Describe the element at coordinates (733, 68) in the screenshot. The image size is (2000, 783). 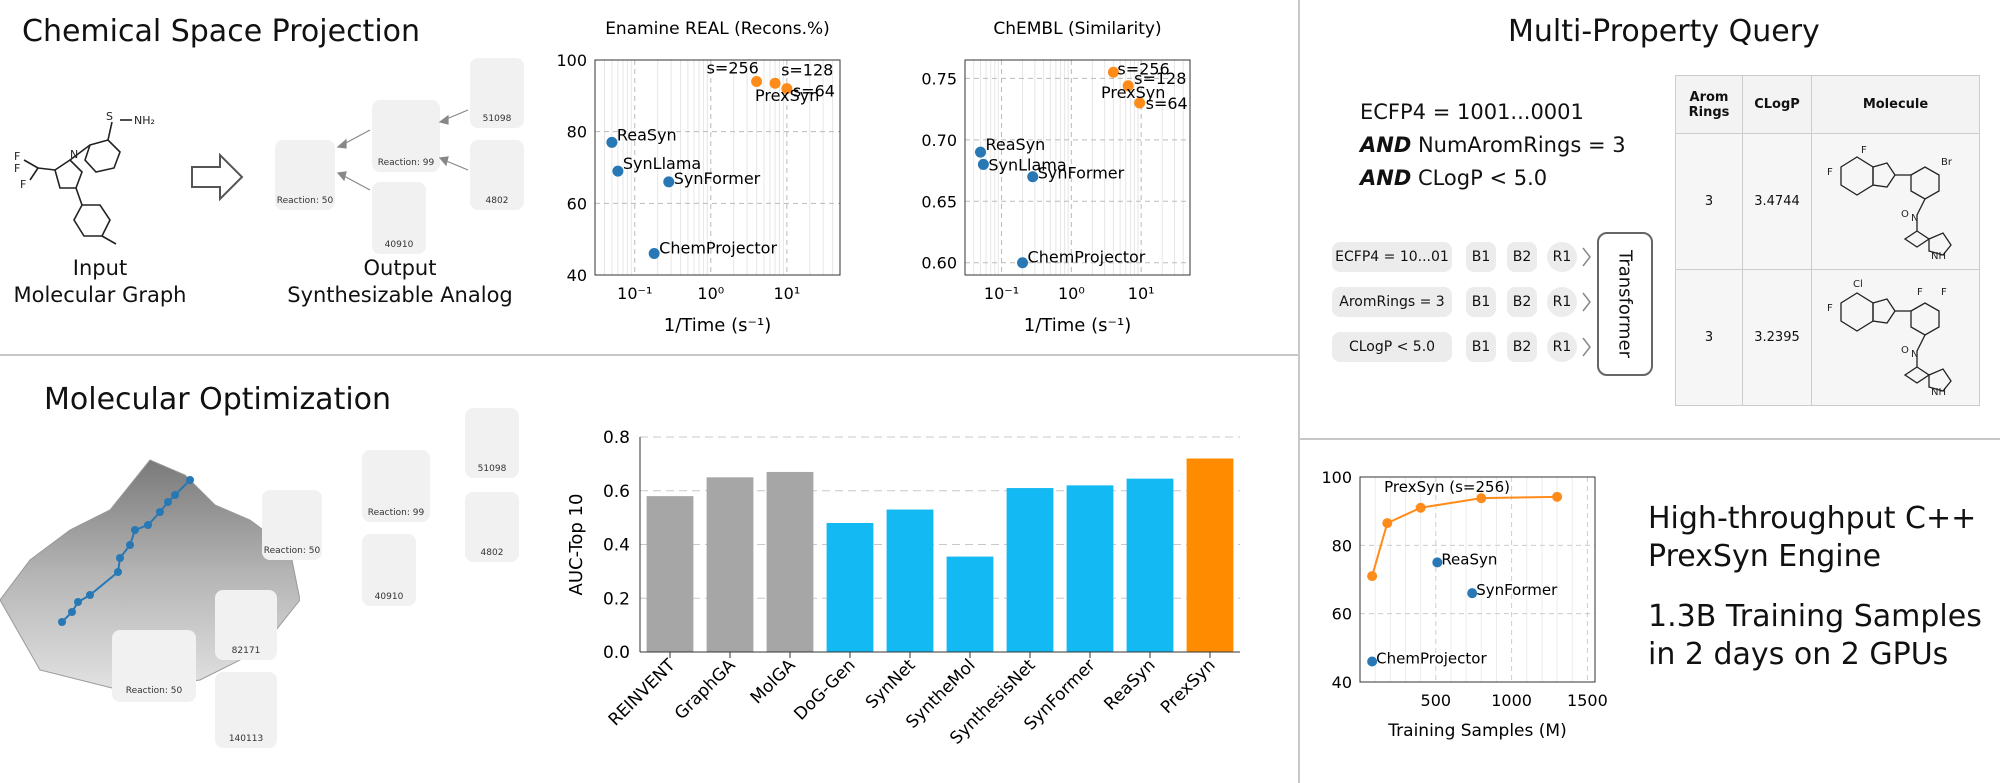
I see `data-point-label: s=256` at that location.